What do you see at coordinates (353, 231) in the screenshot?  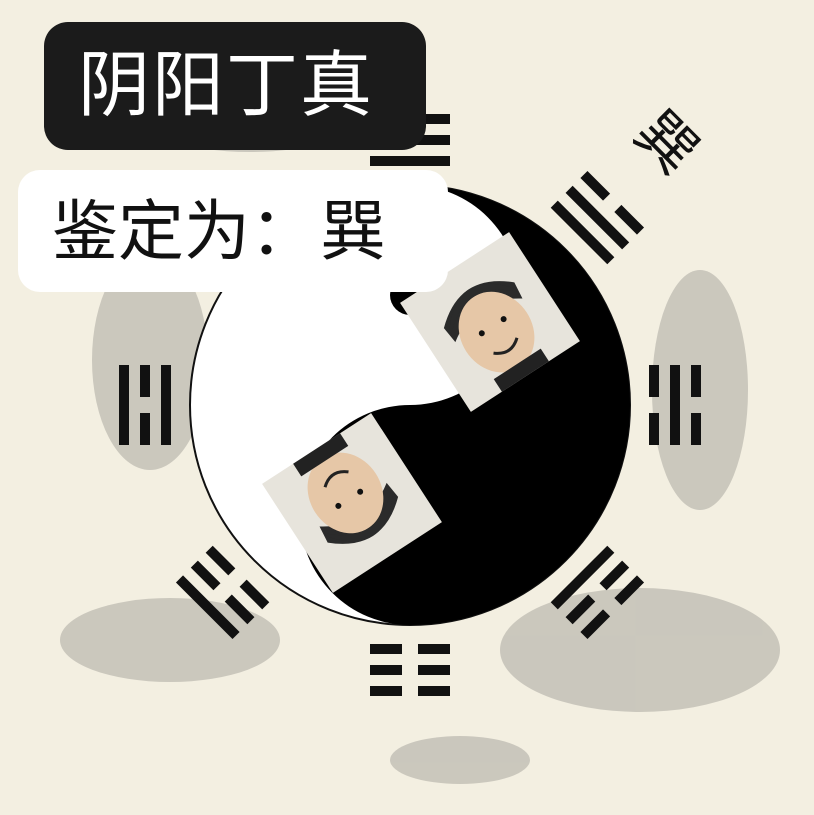 I see `verdict-value: 巽` at bounding box center [353, 231].